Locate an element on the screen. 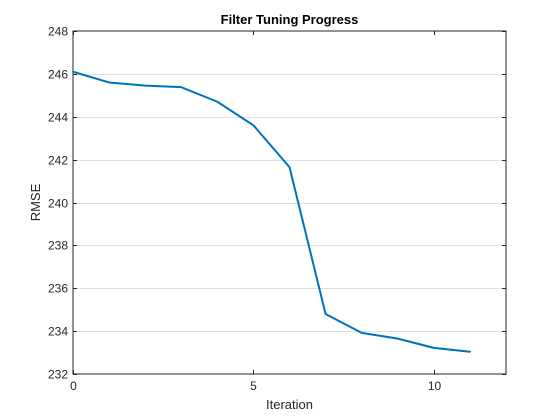 The image size is (560, 420). y-tick-label: 244 is located at coordinates (58, 118).